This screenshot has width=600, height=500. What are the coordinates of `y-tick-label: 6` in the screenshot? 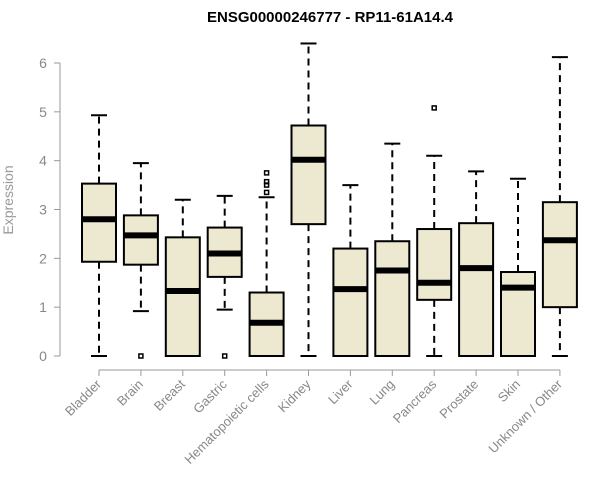 It's located at (43, 63).